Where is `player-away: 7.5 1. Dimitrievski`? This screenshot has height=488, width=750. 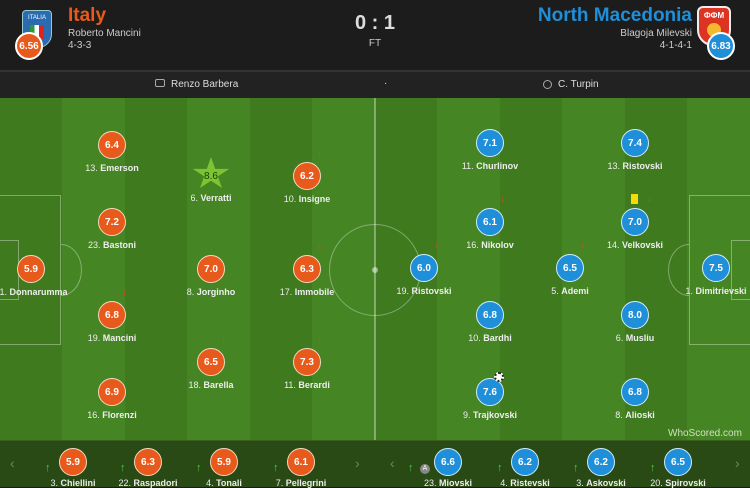
player-away: 7.5 1. Dimitrievski is located at coordinates (708, 275).